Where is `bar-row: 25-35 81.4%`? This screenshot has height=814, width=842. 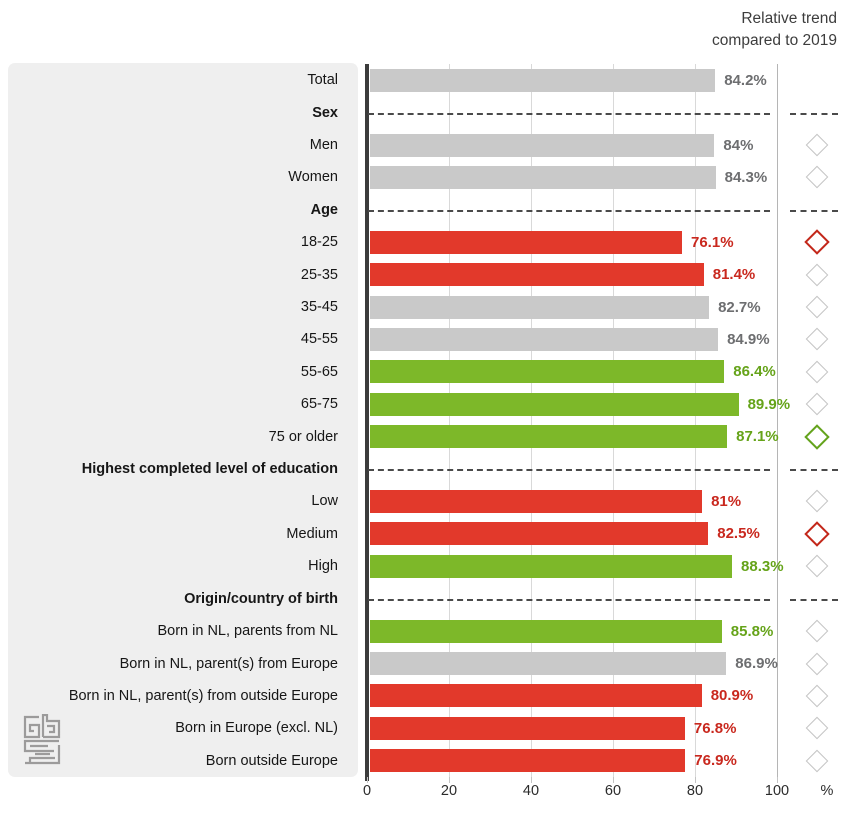
bar-row: 25-35 81.4% is located at coordinates (421, 274).